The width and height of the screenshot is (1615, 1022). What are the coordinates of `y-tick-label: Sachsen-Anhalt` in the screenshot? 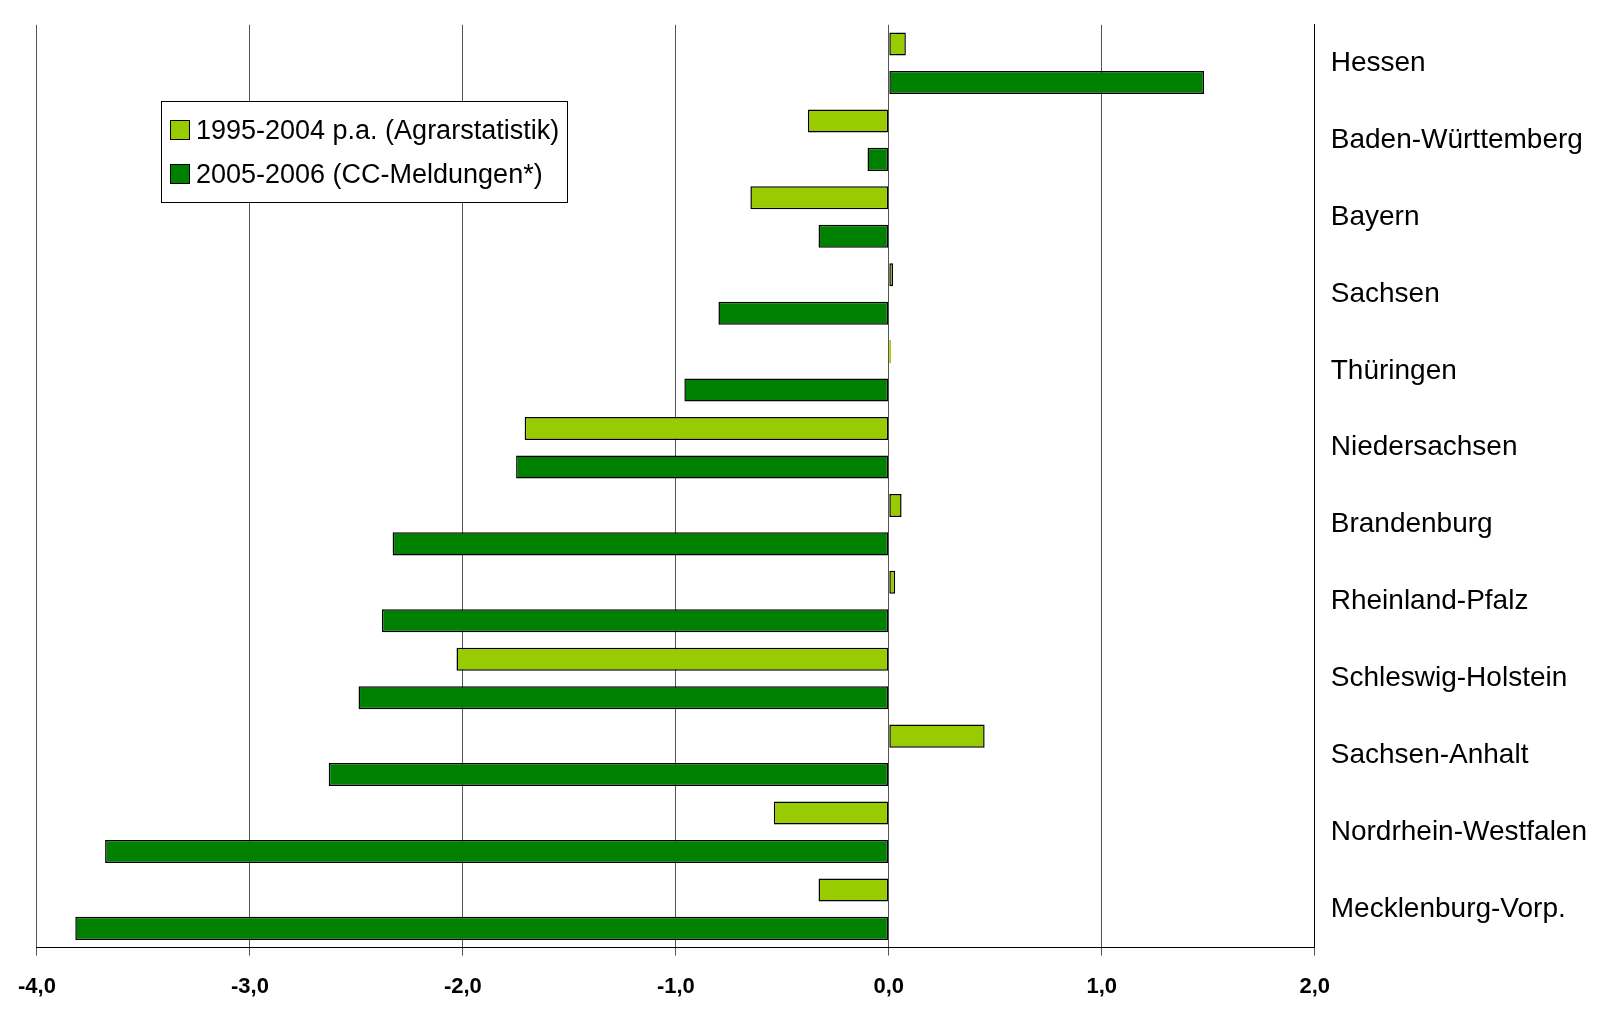 It's located at (1429, 754).